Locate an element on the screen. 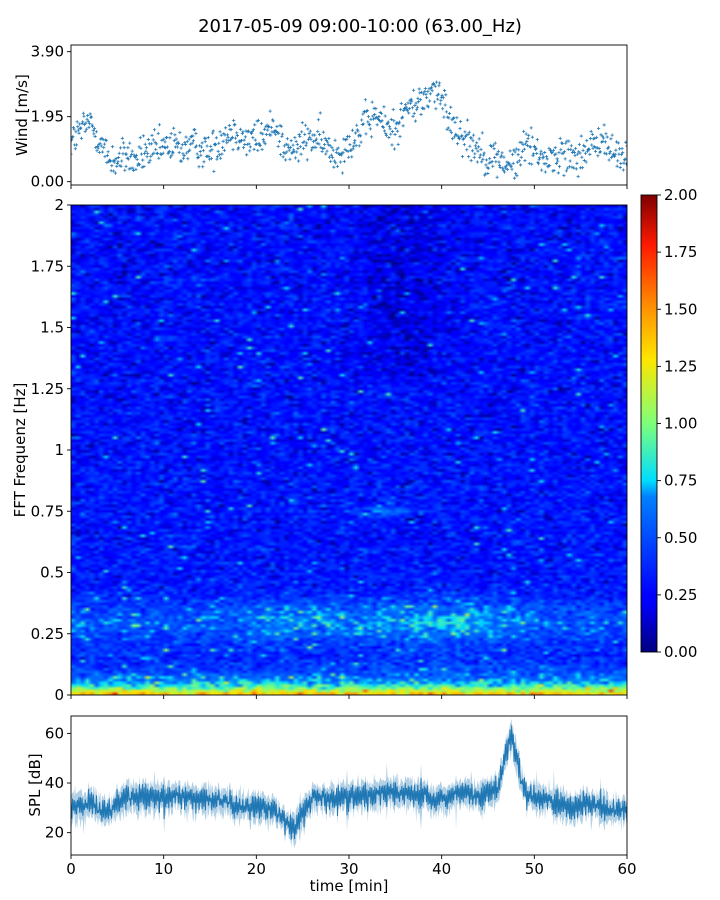 This screenshot has height=900, width=720. spl-y-tick-label: 60 is located at coordinates (54, 733).